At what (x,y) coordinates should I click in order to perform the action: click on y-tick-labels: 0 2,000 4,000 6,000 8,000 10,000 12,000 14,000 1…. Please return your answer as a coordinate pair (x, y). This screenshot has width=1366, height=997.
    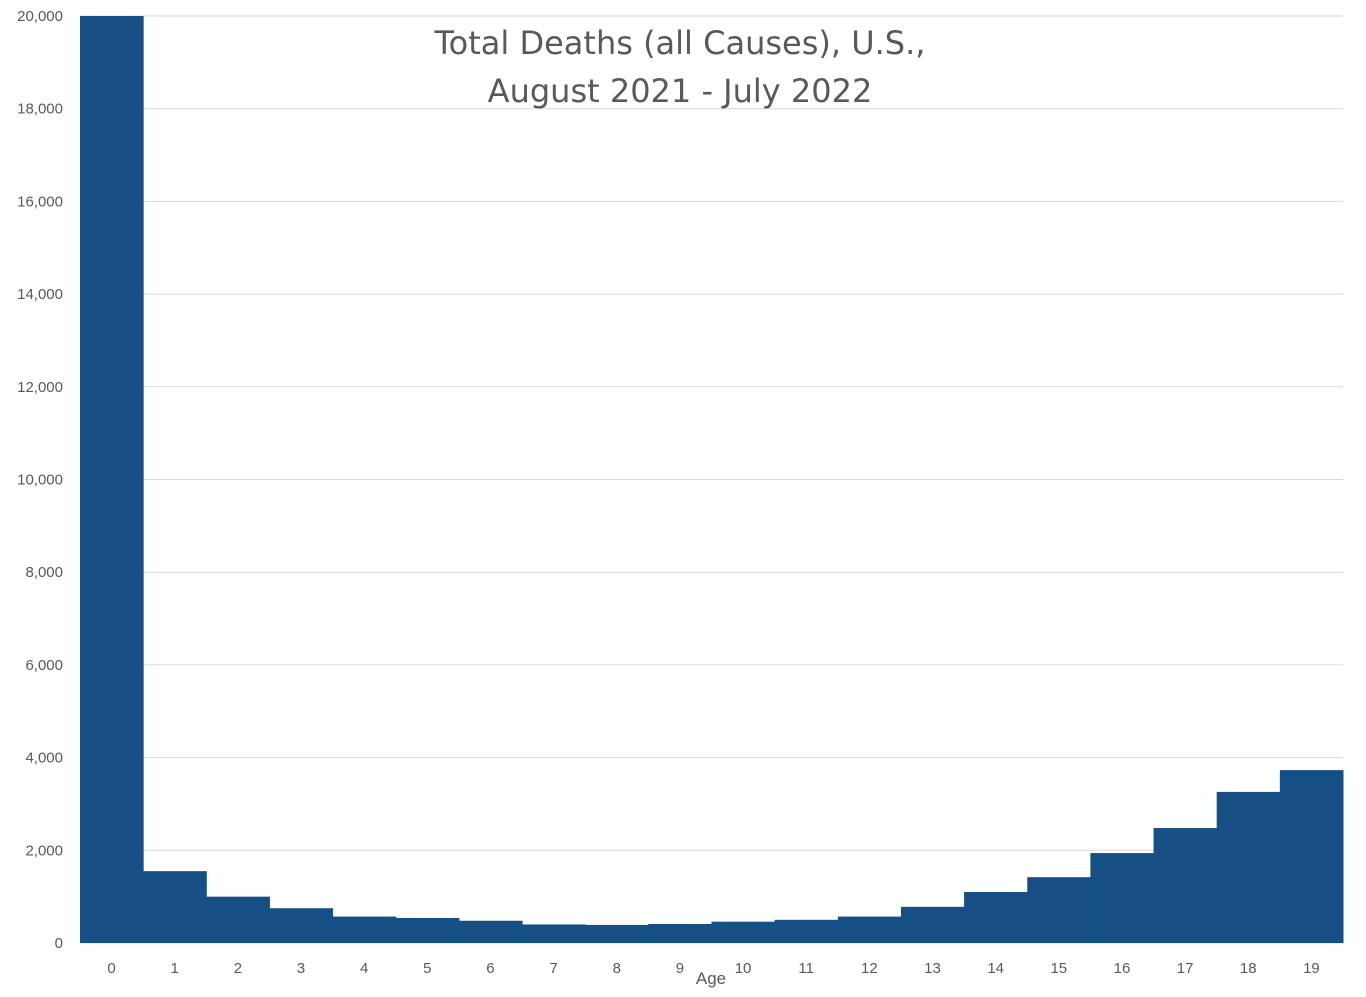
    Looking at the image, I should click on (40, 480).